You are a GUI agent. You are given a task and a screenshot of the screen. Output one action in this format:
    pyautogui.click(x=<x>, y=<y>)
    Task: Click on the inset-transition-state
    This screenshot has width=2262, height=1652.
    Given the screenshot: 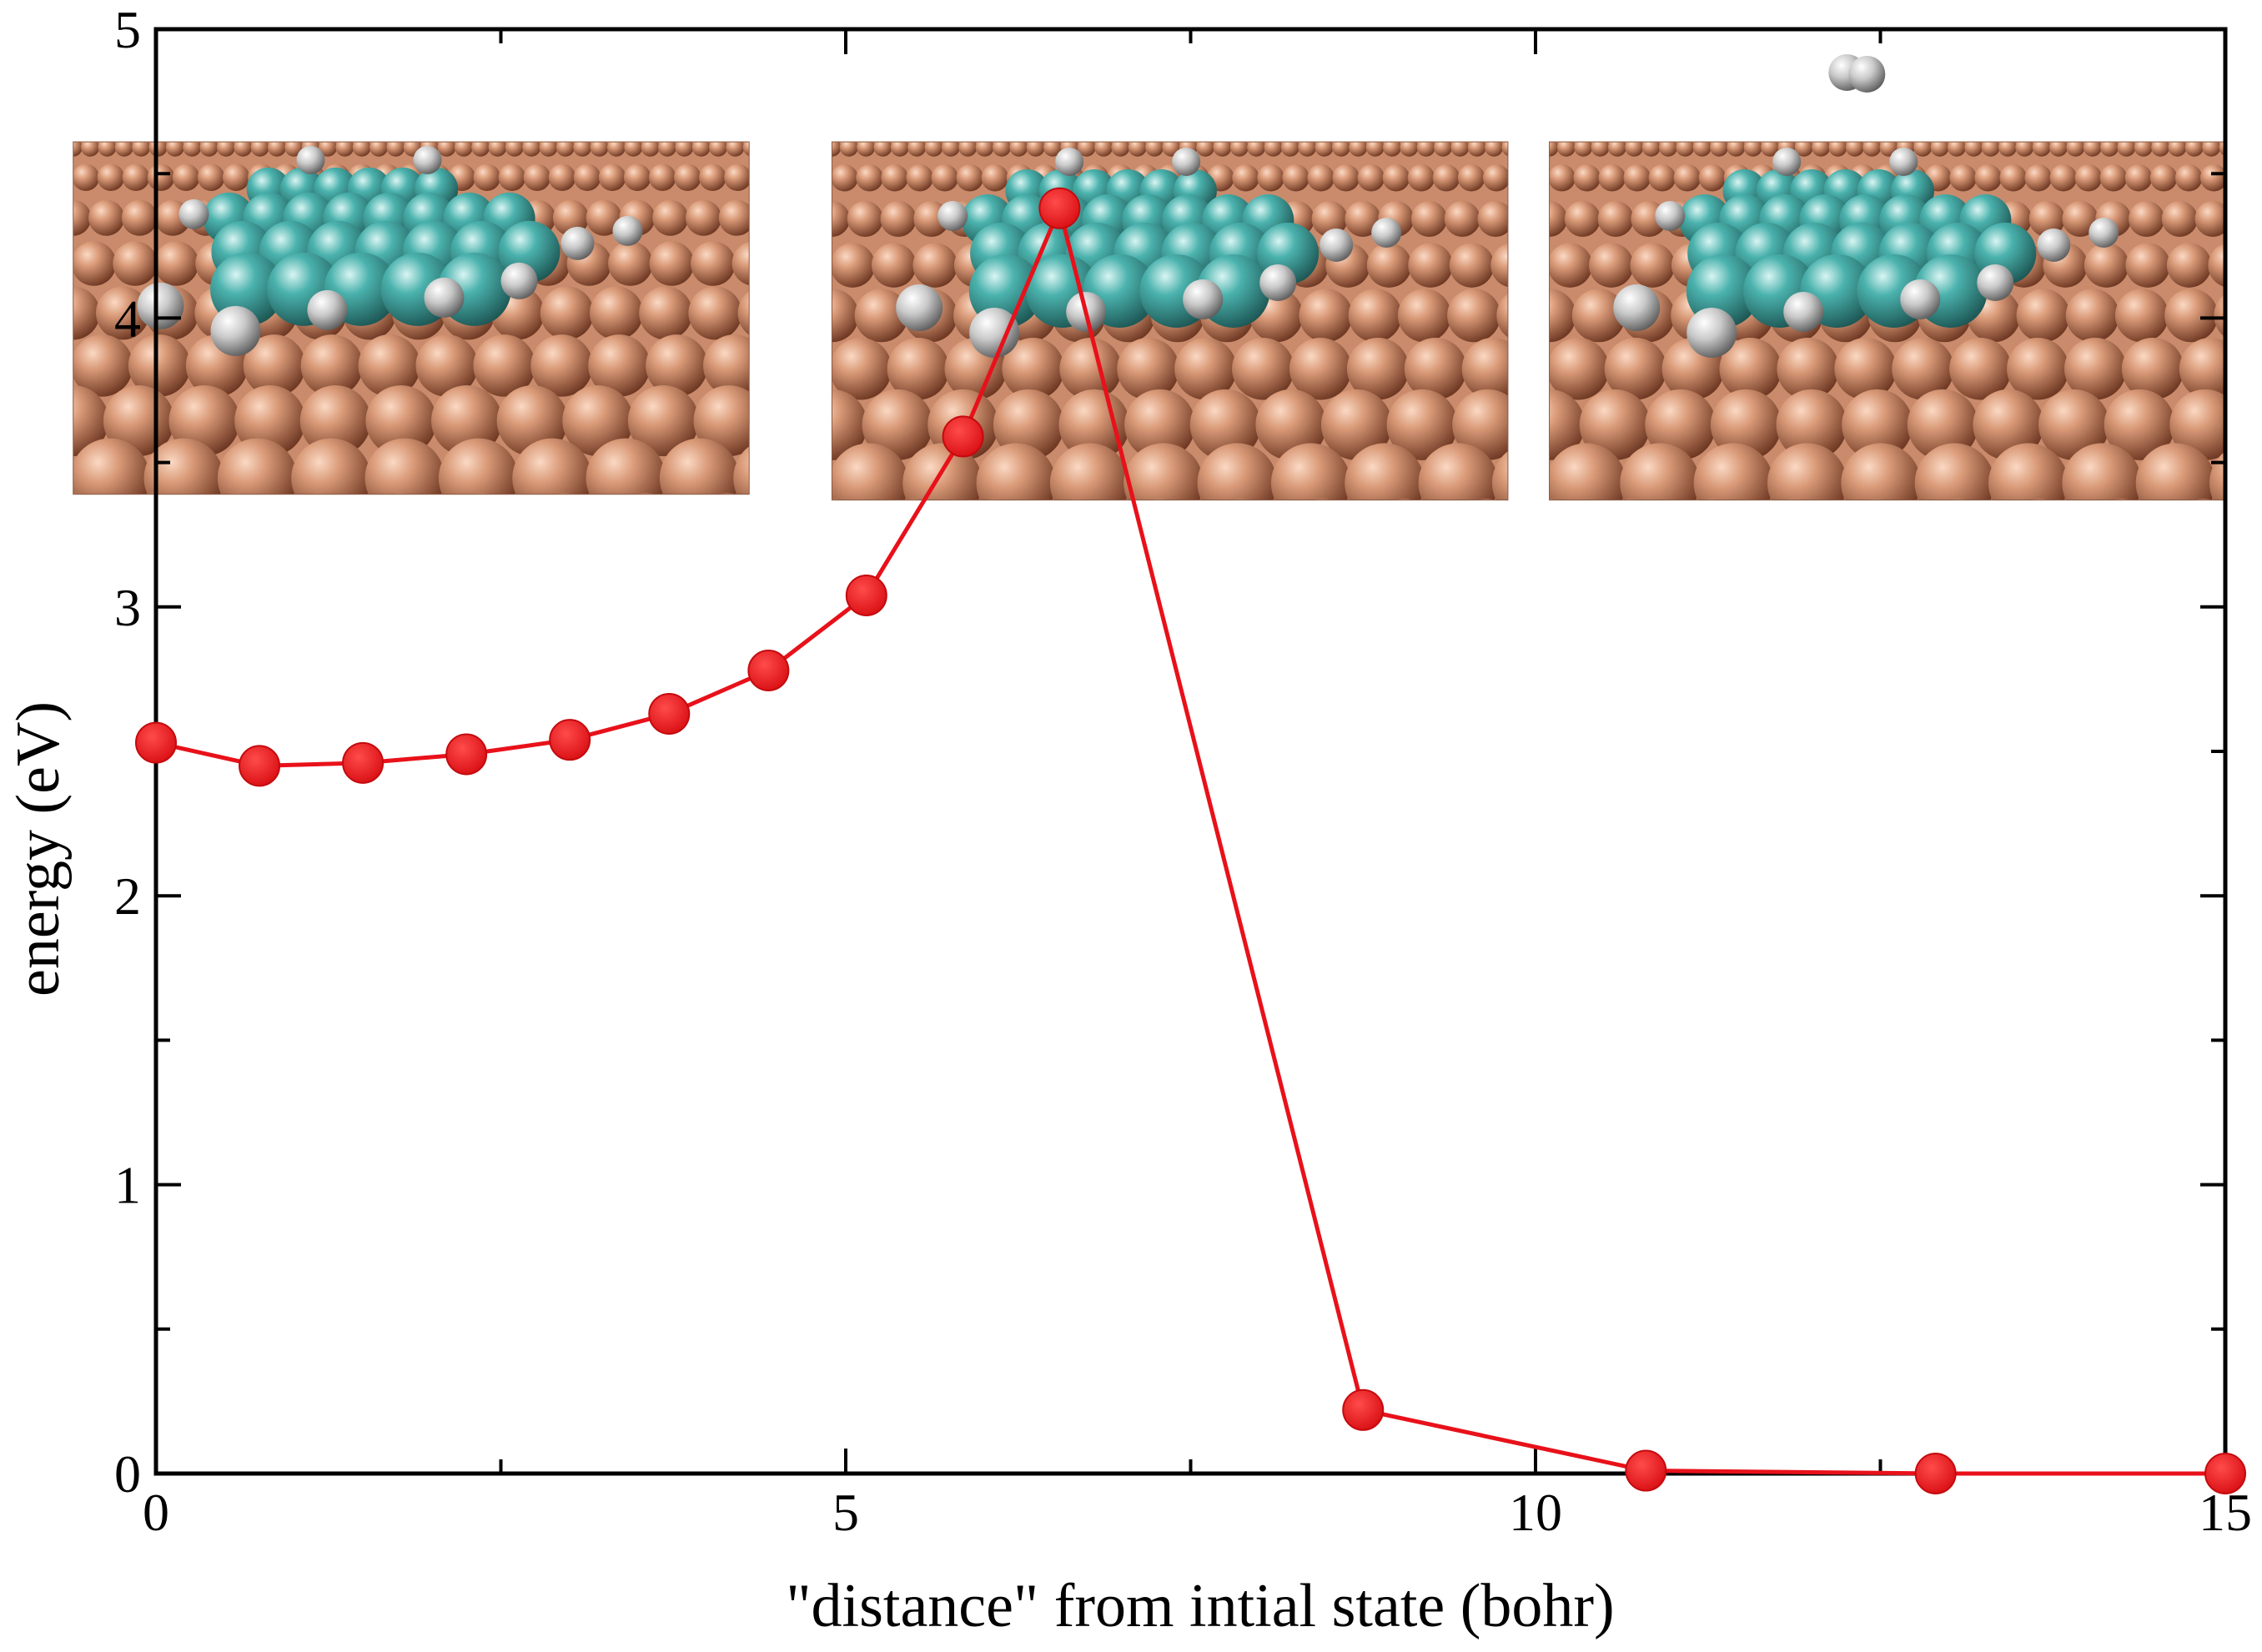 What is the action you would take?
    pyautogui.click(x=1170, y=321)
    